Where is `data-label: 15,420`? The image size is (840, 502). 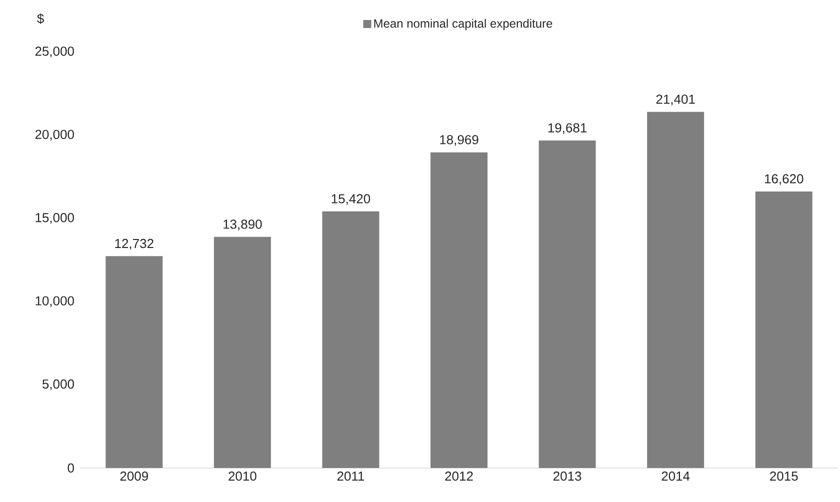
data-label: 15,420 is located at coordinates (351, 199).